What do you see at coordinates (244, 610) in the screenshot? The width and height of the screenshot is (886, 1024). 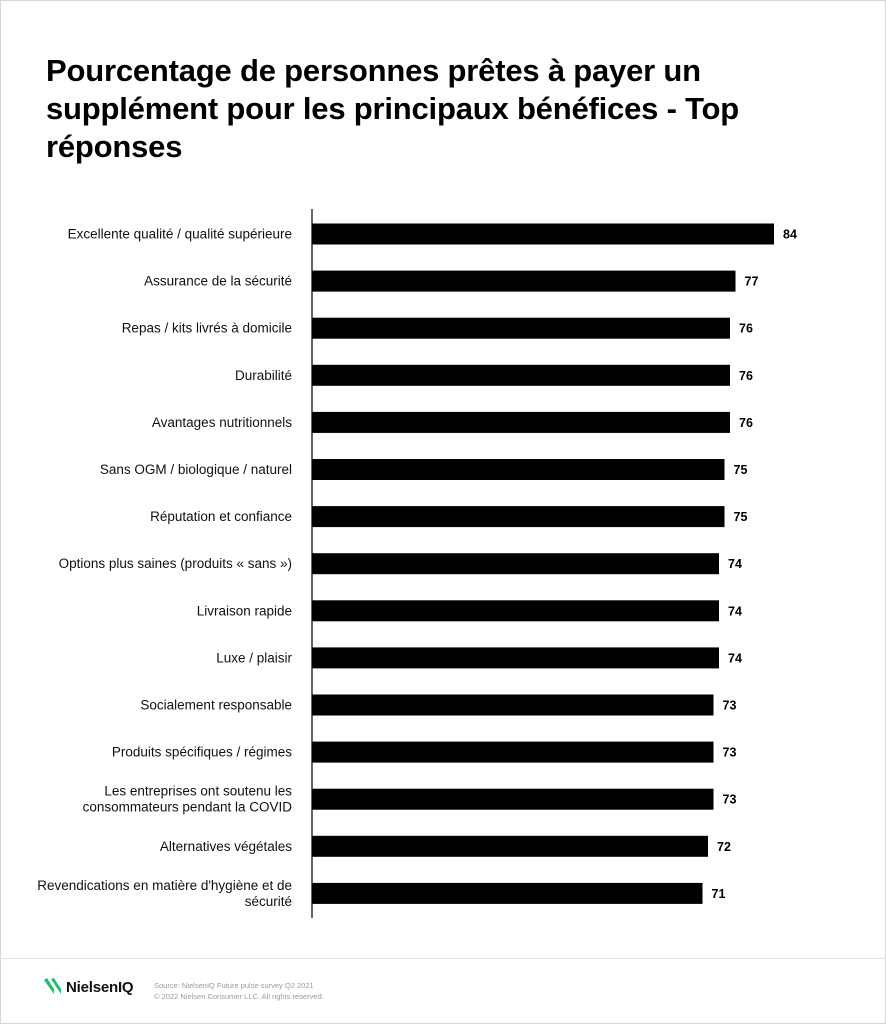 I see `category-label: Livraison rapide` at bounding box center [244, 610].